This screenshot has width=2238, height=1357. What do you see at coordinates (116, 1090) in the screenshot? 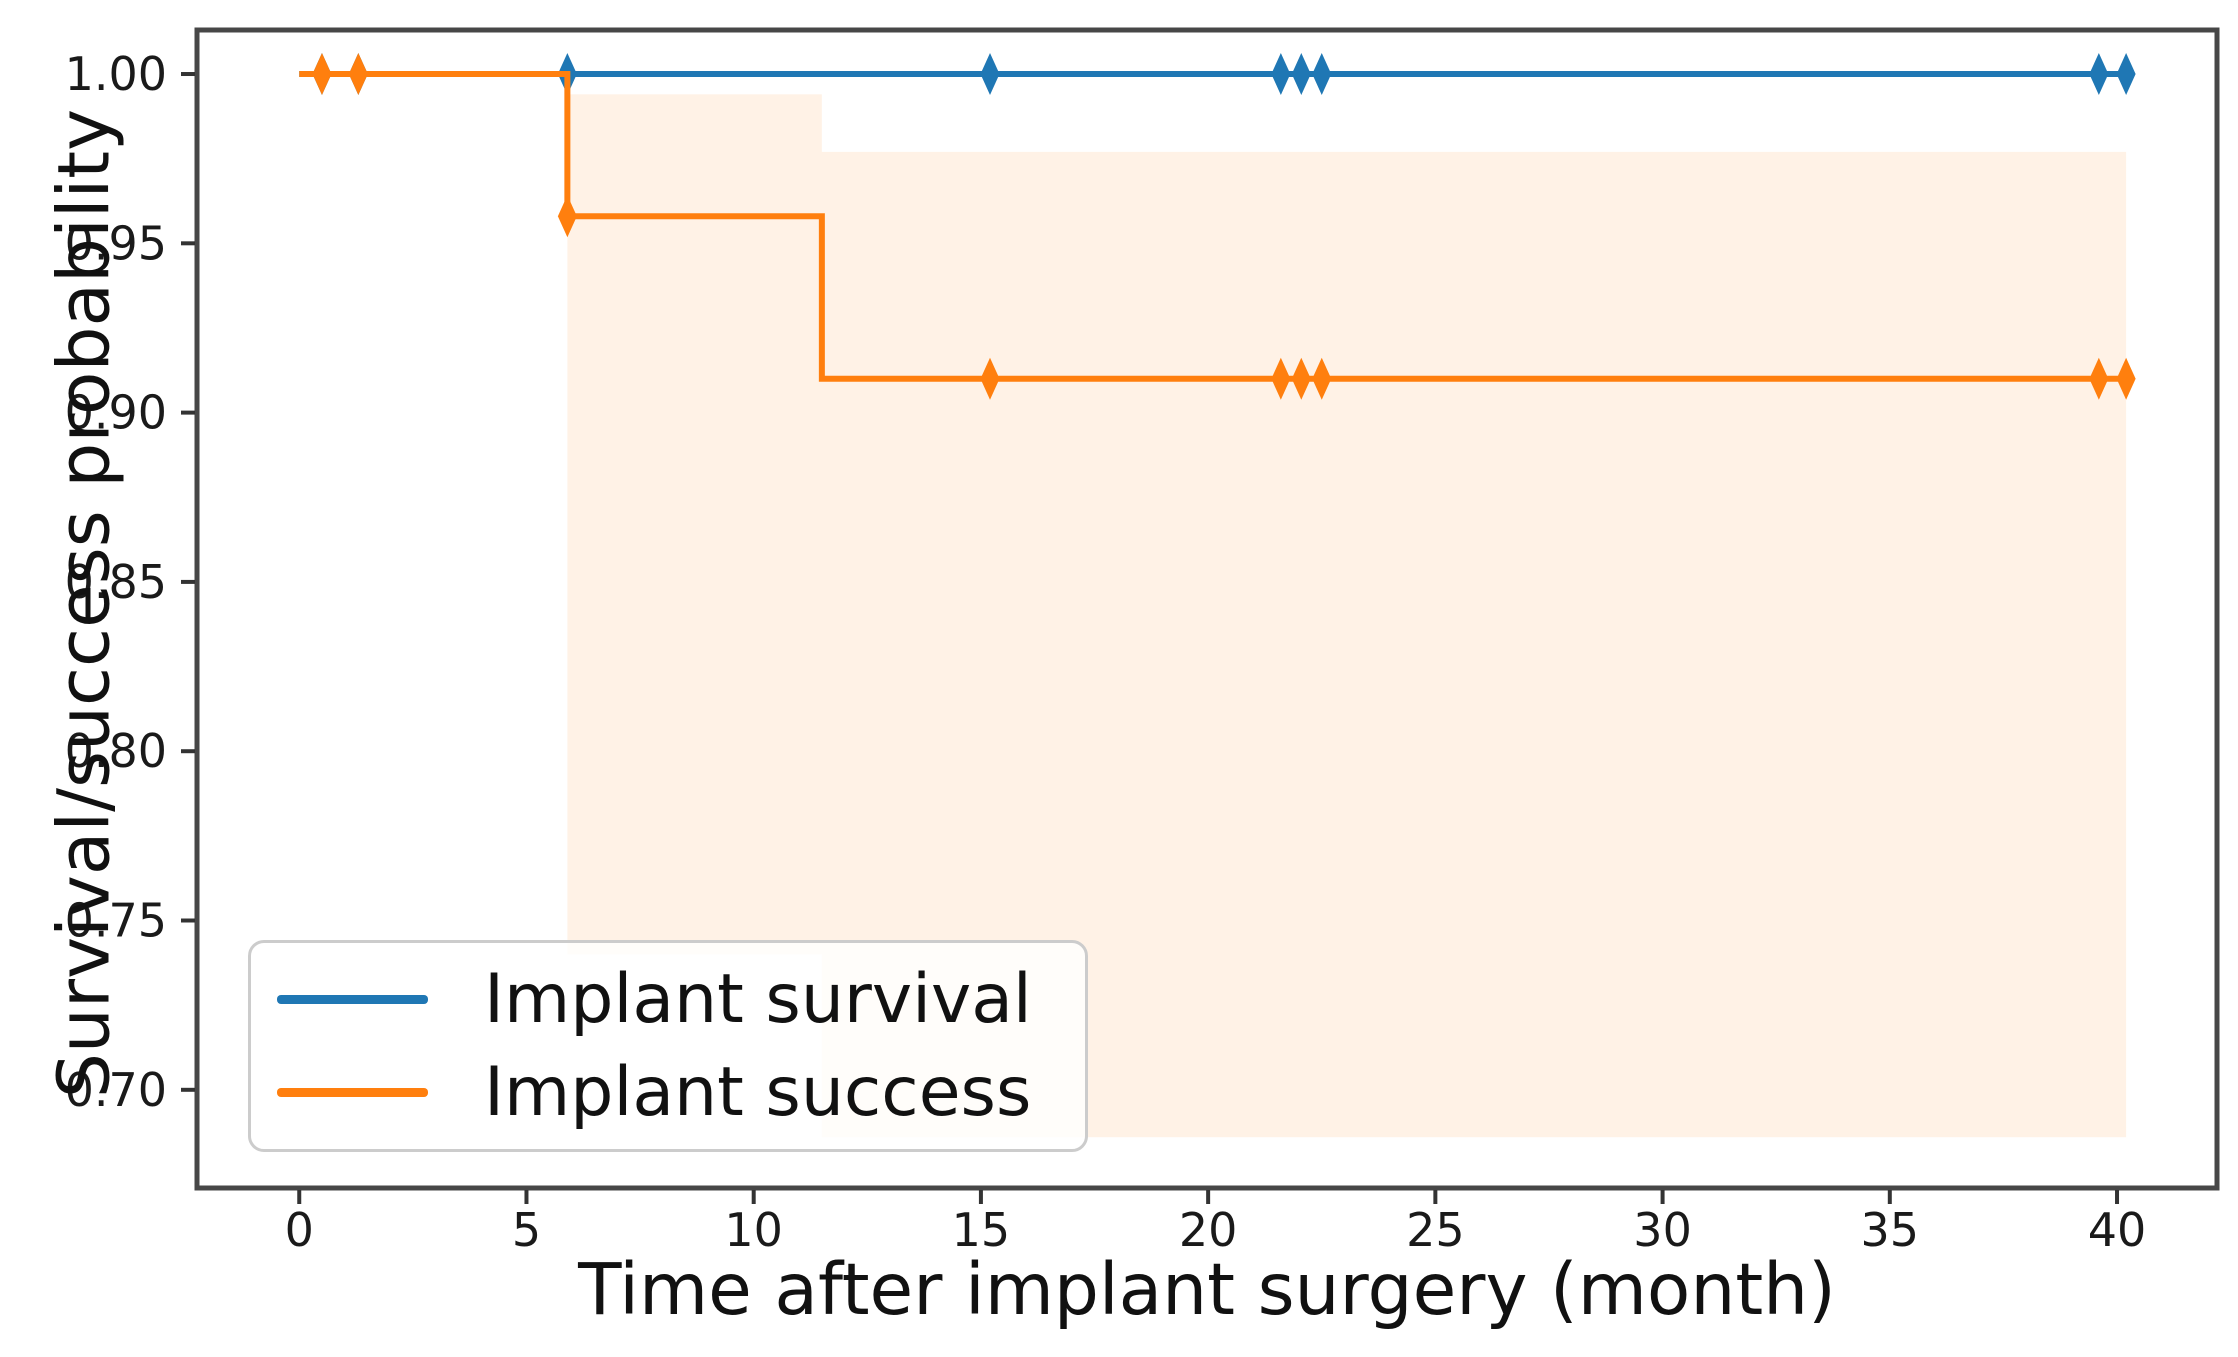
I see `y-tick-label: 0.70` at bounding box center [116, 1090].